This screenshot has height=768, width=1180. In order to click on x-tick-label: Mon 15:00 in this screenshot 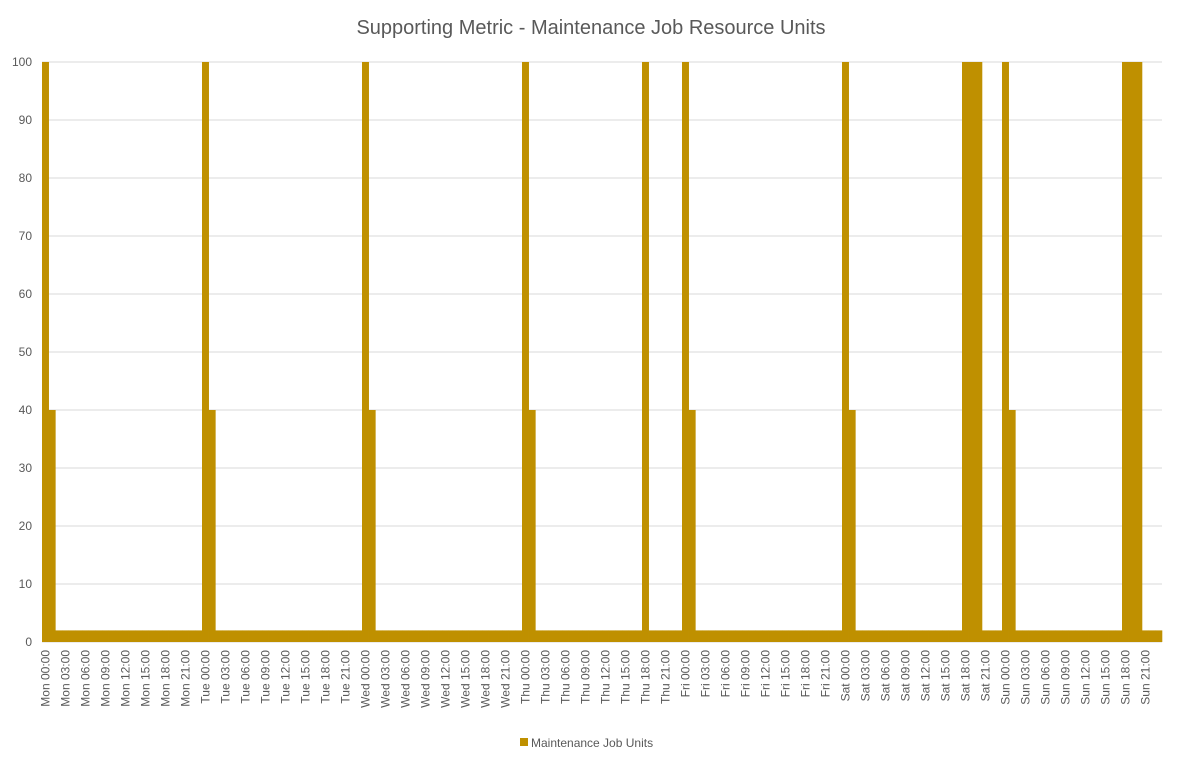, I will do `click(145, 678)`.